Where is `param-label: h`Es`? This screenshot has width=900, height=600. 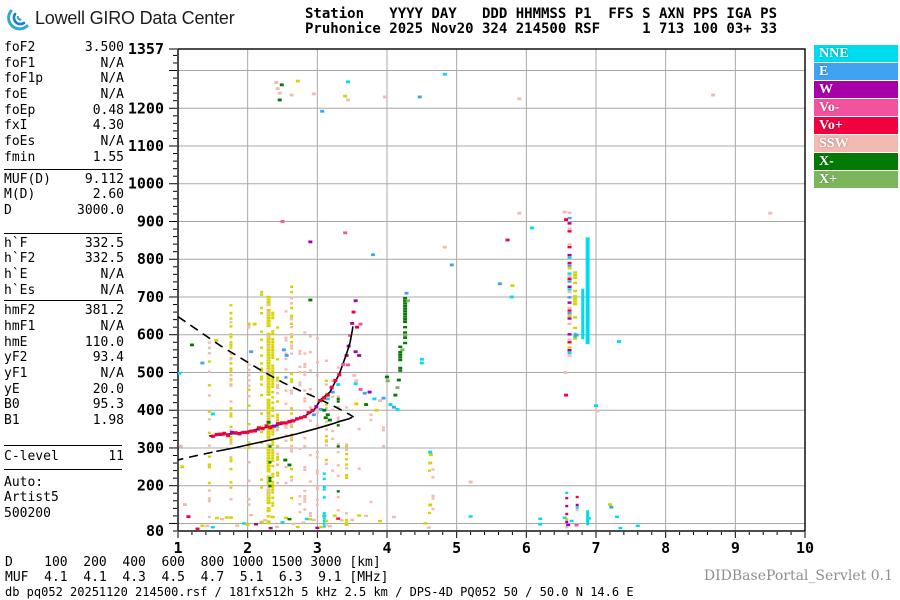
param-label: h`Es is located at coordinates (20, 290).